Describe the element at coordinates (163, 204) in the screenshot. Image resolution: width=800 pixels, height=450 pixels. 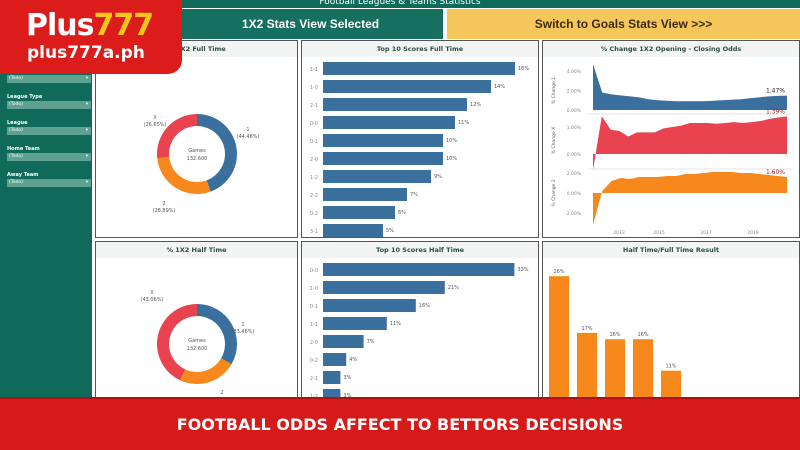
I see `slice-label: 2` at that location.